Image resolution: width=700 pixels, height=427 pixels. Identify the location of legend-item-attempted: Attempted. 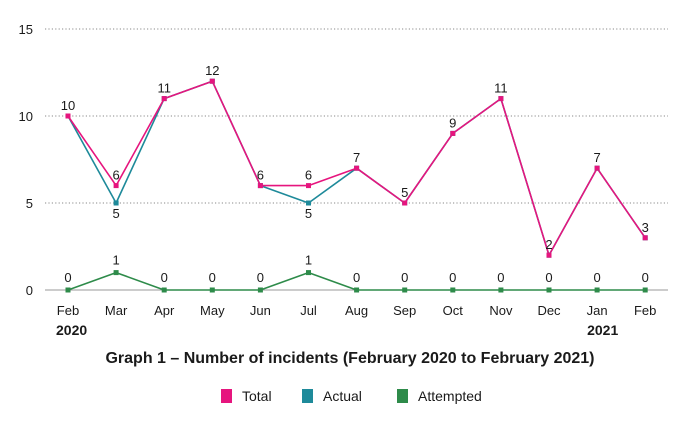
(439, 396).